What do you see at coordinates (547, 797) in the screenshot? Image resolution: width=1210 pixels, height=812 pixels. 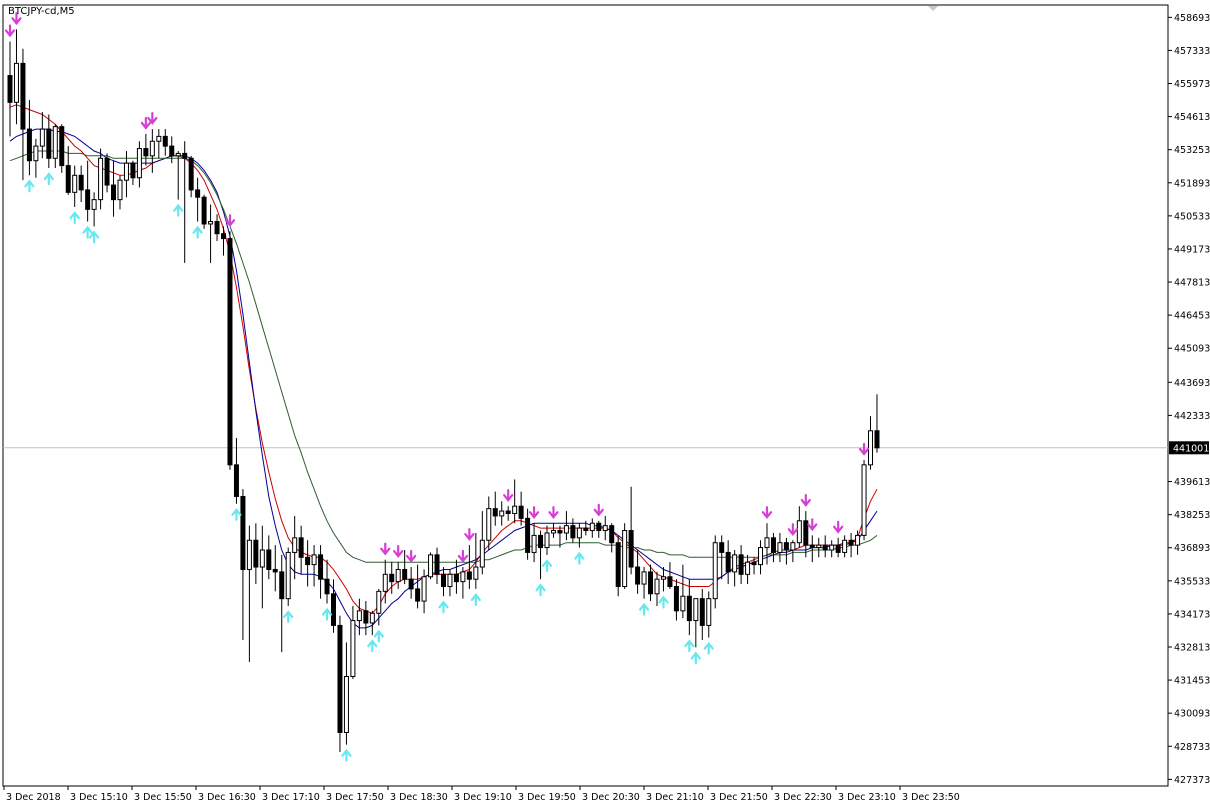 I see `time-tick-label: 3 Dec 19:50` at bounding box center [547, 797].